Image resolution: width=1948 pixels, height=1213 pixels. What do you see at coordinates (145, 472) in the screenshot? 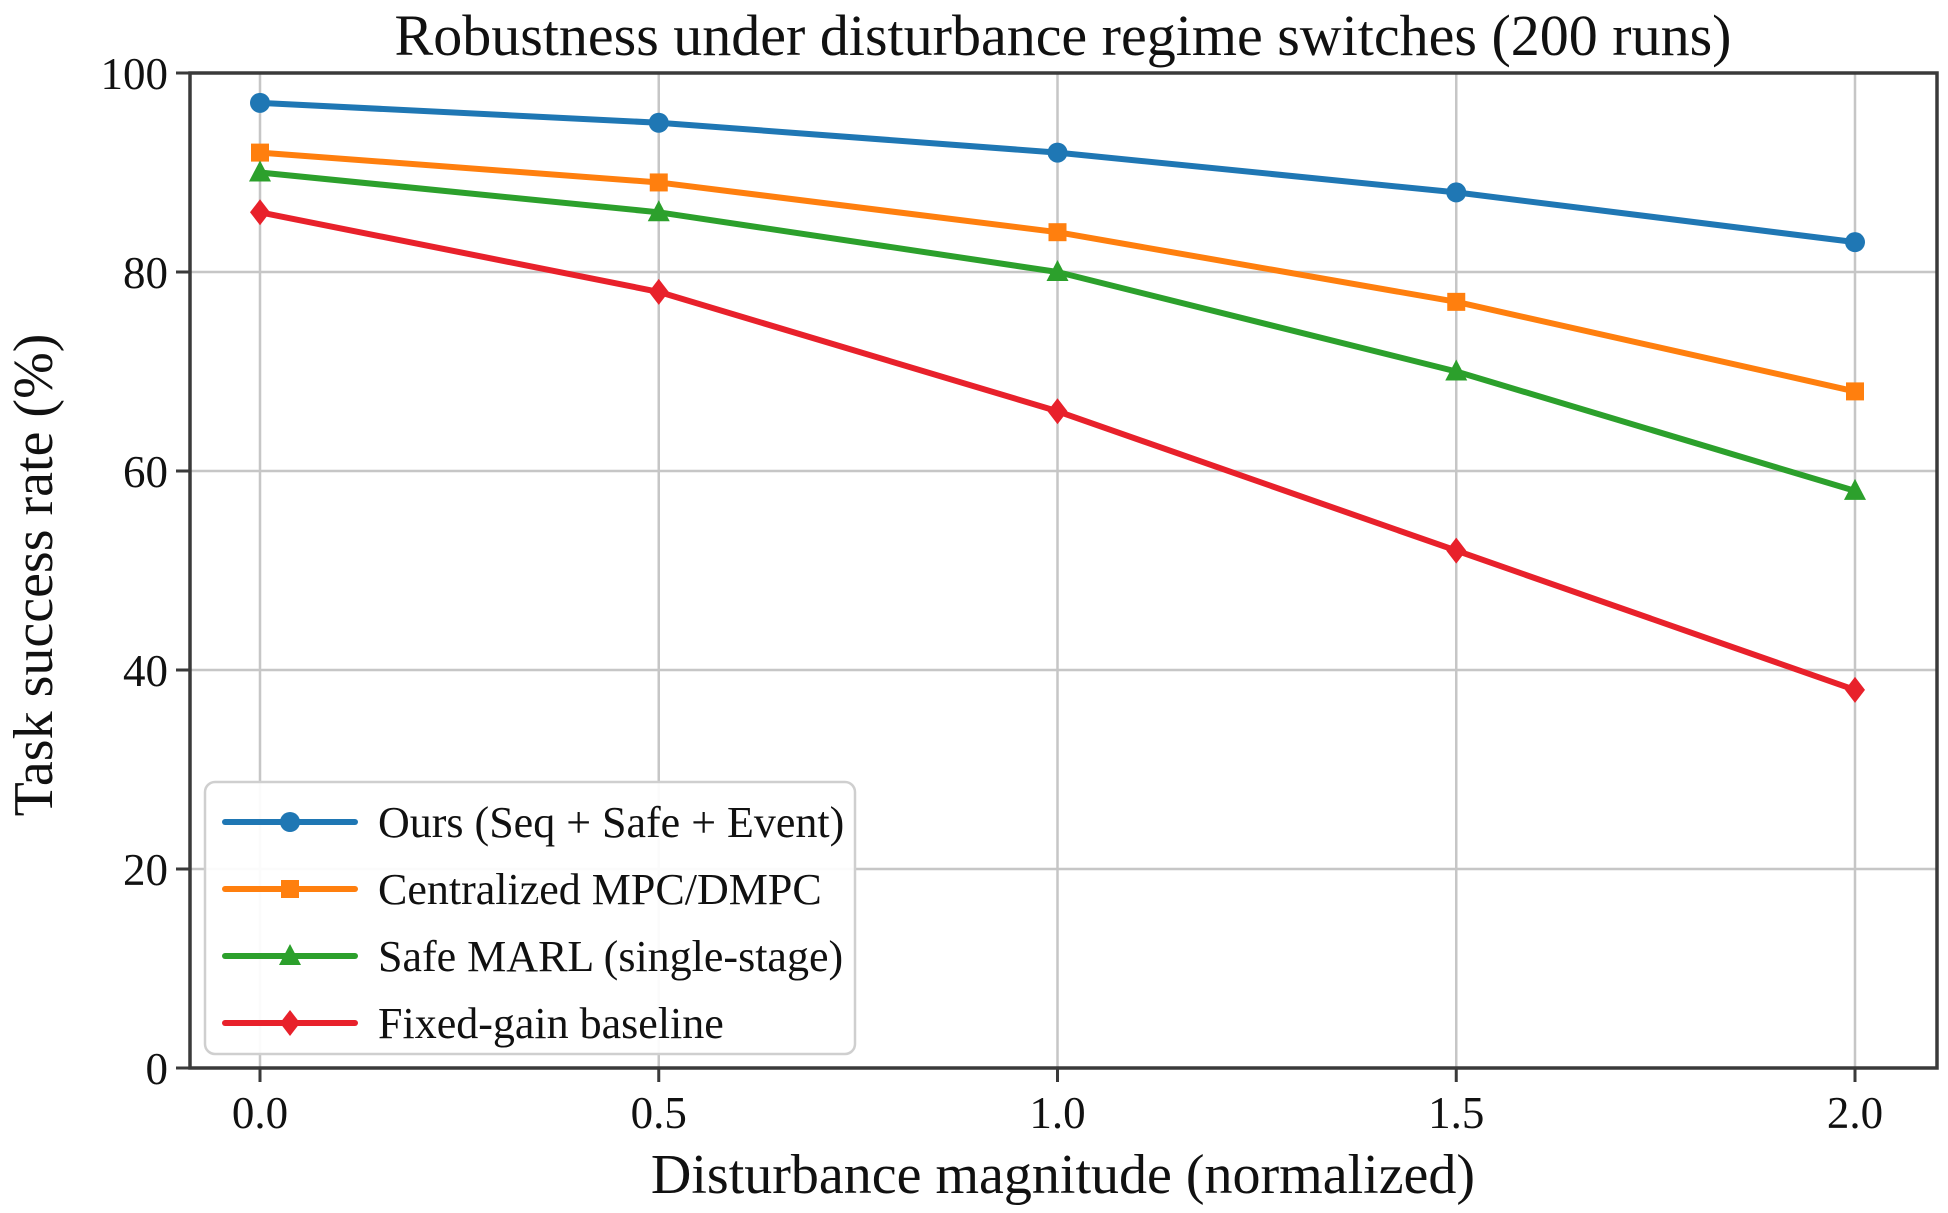
I see `y-tick-label: 60` at bounding box center [145, 472].